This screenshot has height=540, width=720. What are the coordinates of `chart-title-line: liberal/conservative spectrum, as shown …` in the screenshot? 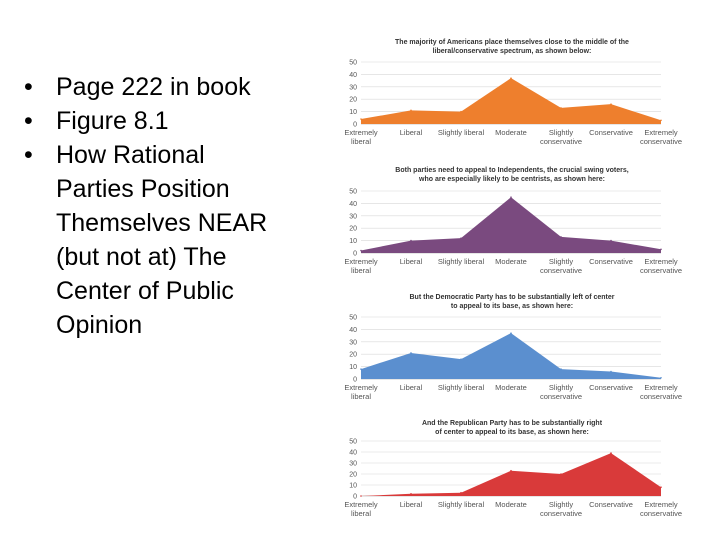 It's located at (512, 51).